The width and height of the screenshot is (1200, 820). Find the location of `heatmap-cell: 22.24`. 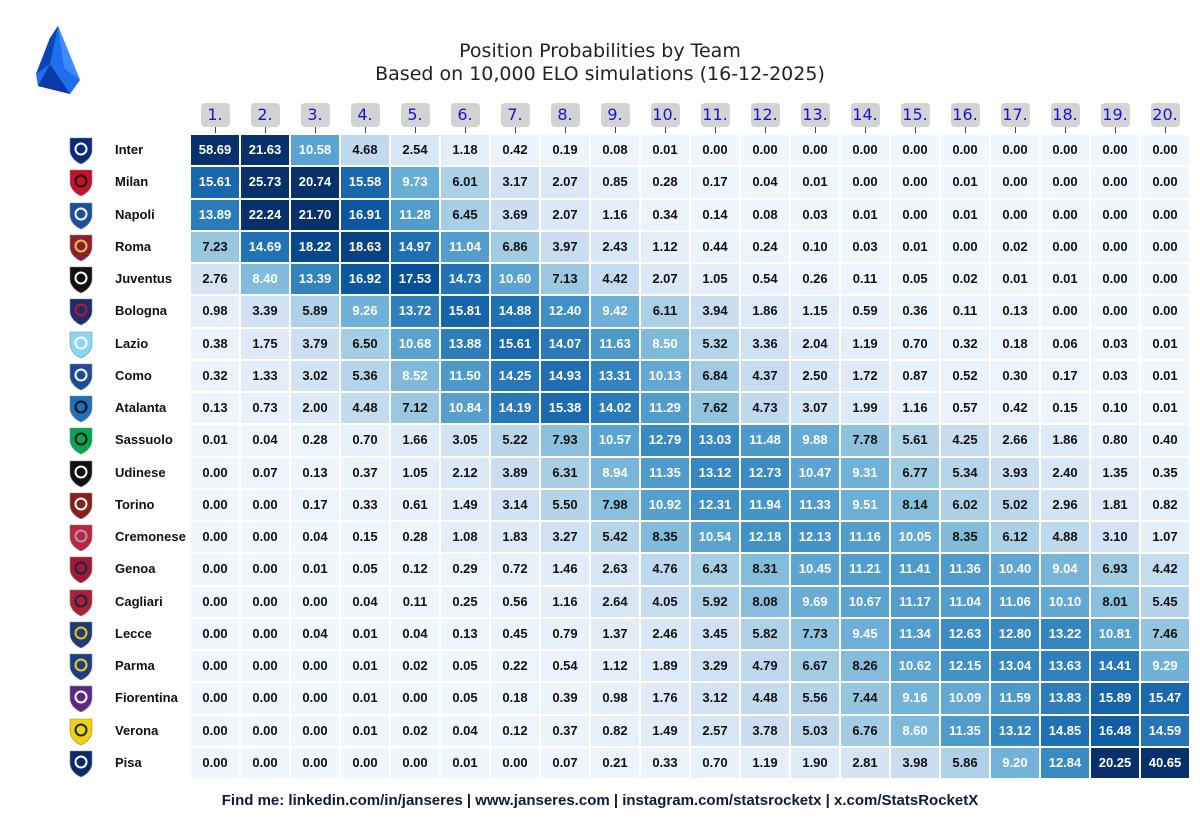

heatmap-cell: 22.24 is located at coordinates (265, 214).